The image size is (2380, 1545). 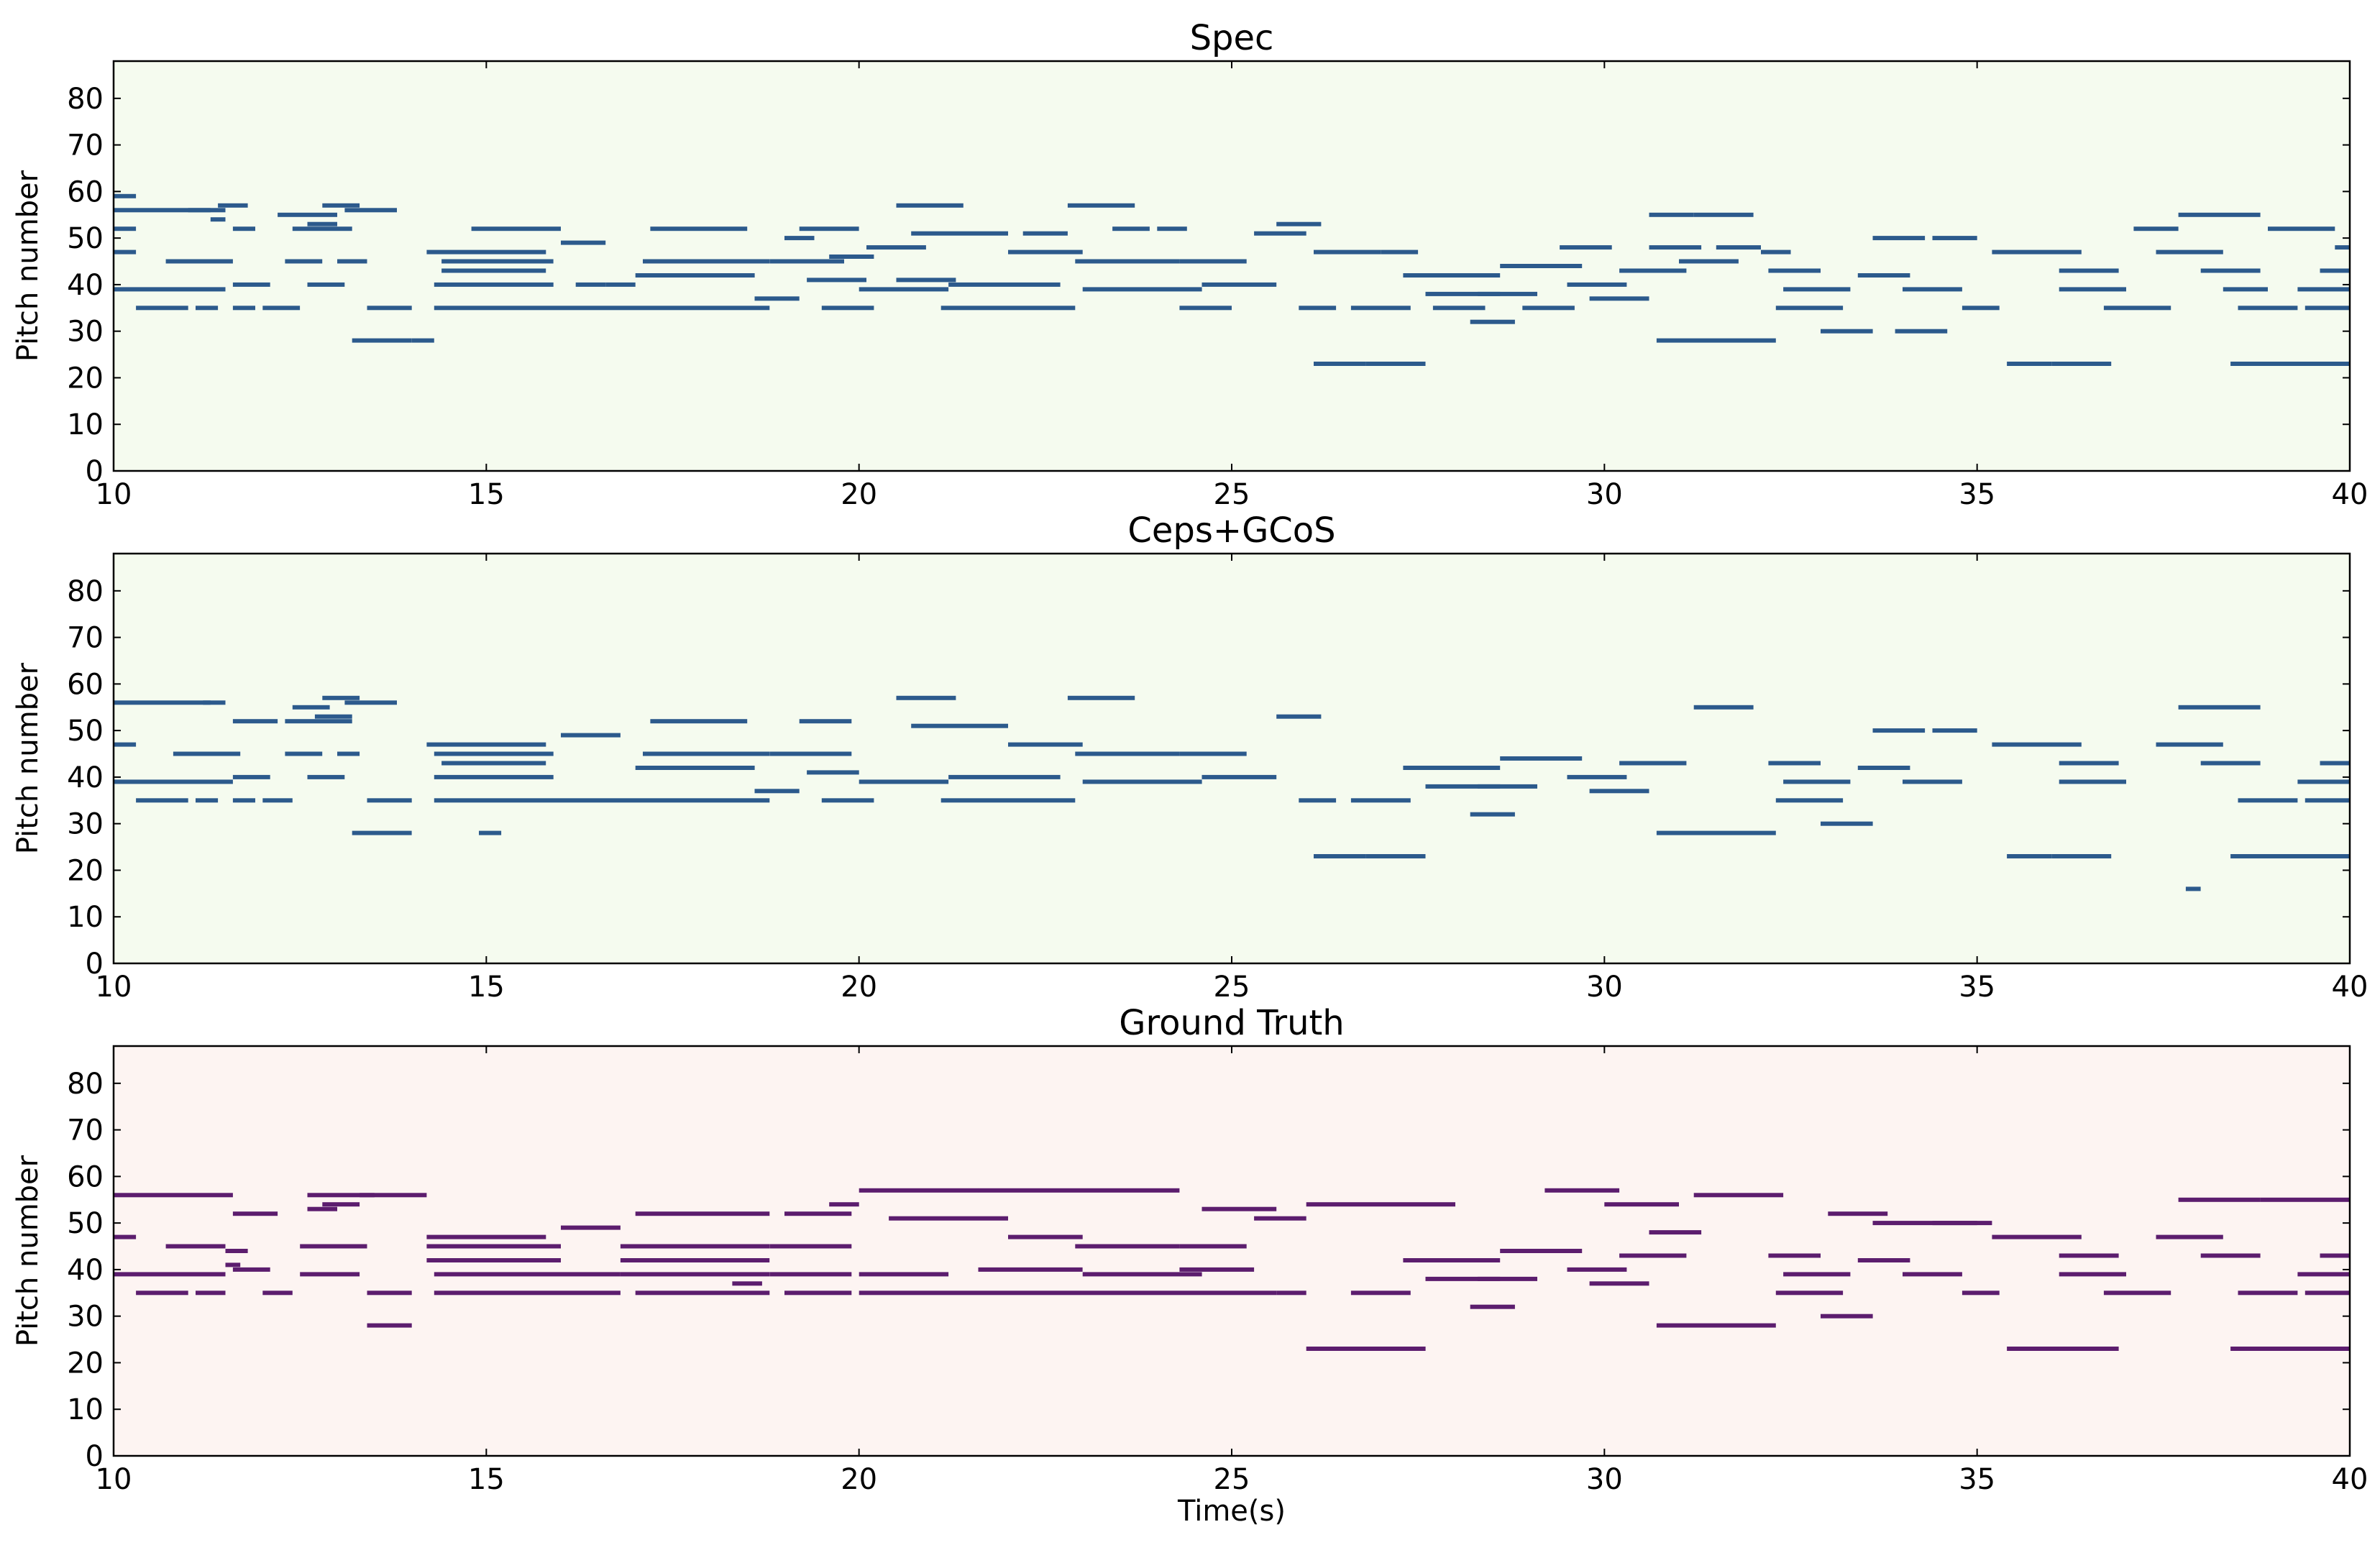 What do you see at coordinates (95, 964) in the screenshot?
I see `y-tick-label-1-0: 0` at bounding box center [95, 964].